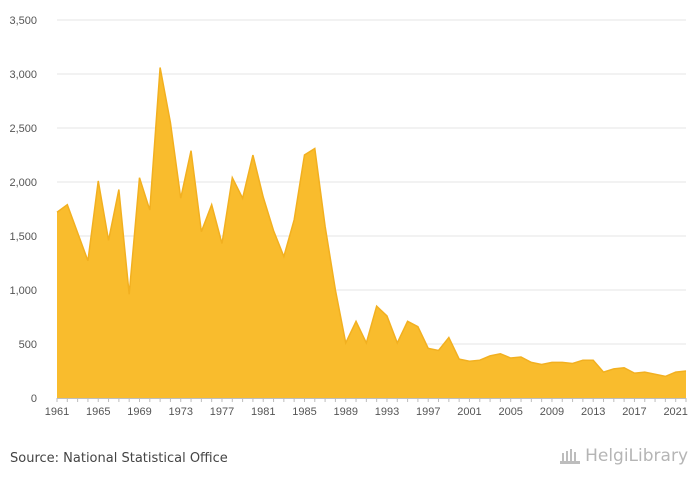  I want to click on y-axis: 0 500 1,000 1,500 2,000 2,500 3,000 3,500, so click(23, 210).